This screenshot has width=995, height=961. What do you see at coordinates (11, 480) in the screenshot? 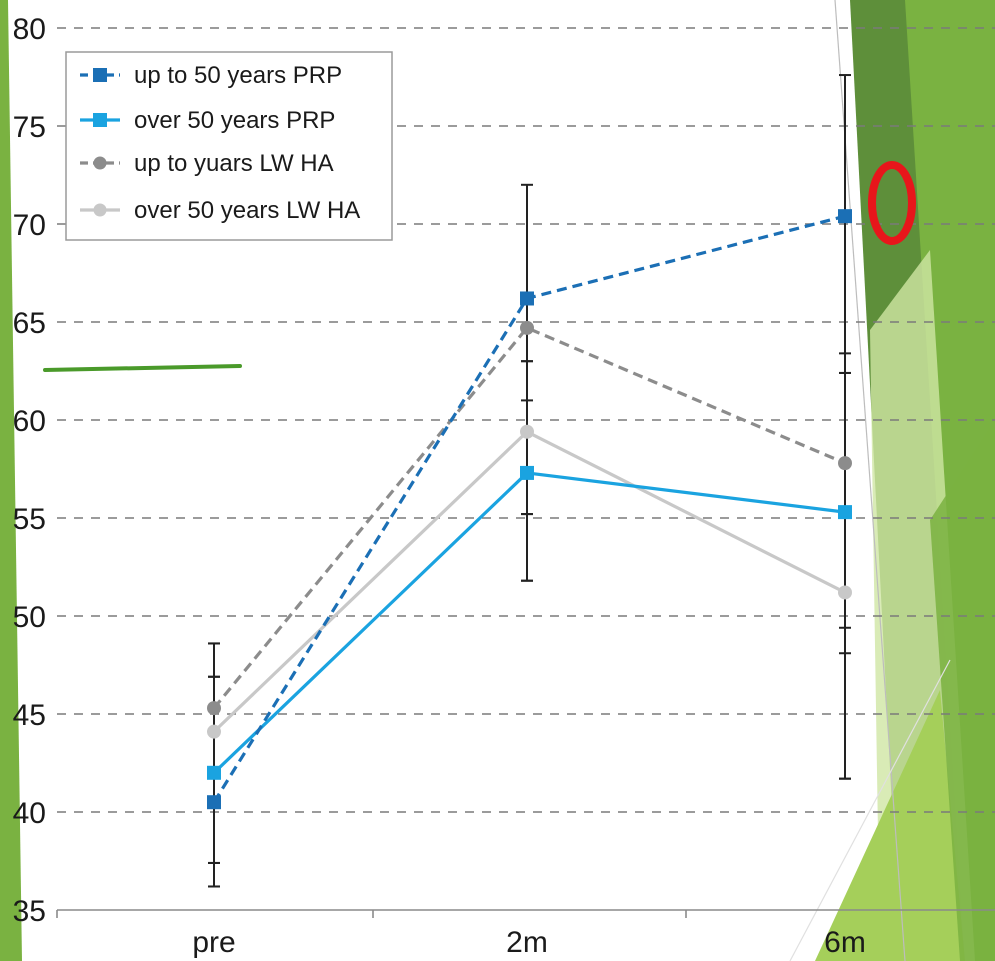
I see `decor-left-edge` at bounding box center [11, 480].